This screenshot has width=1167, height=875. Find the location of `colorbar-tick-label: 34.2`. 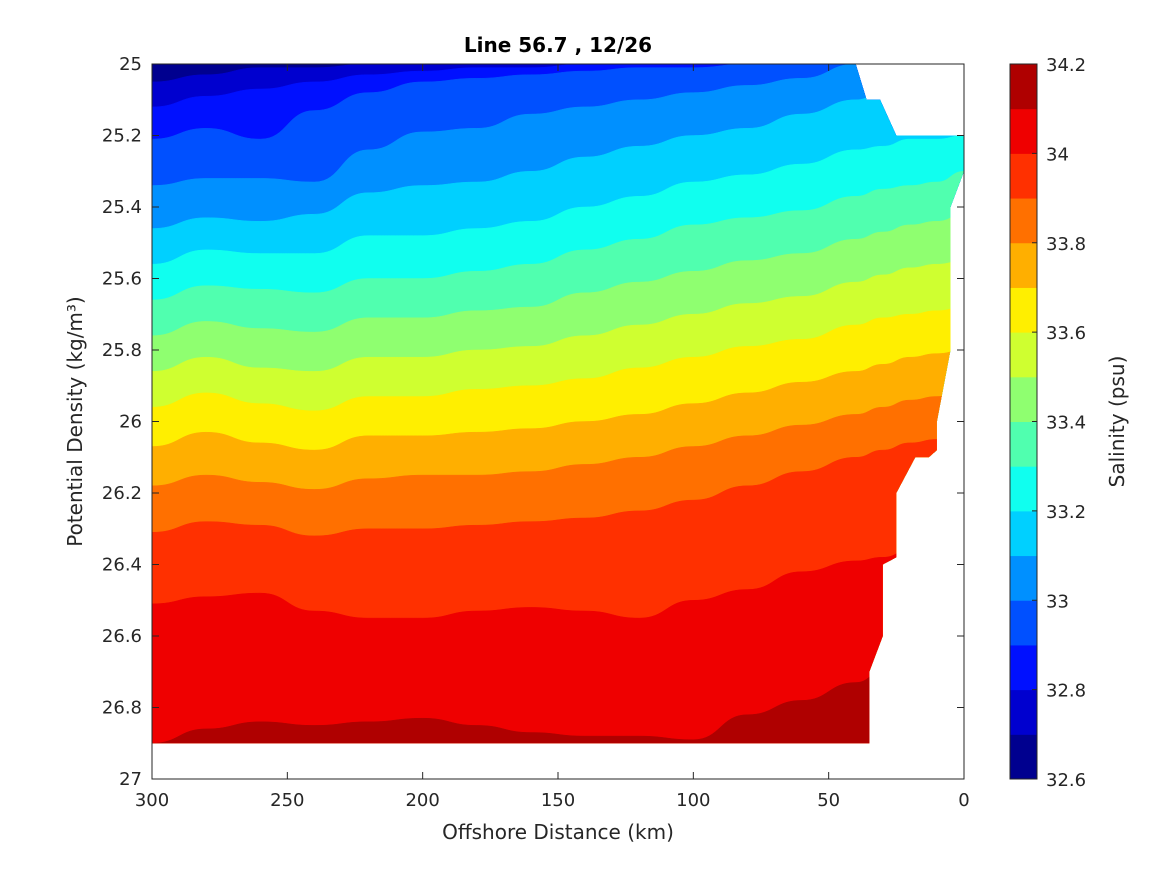

colorbar-tick-label: 34.2 is located at coordinates (1066, 65).